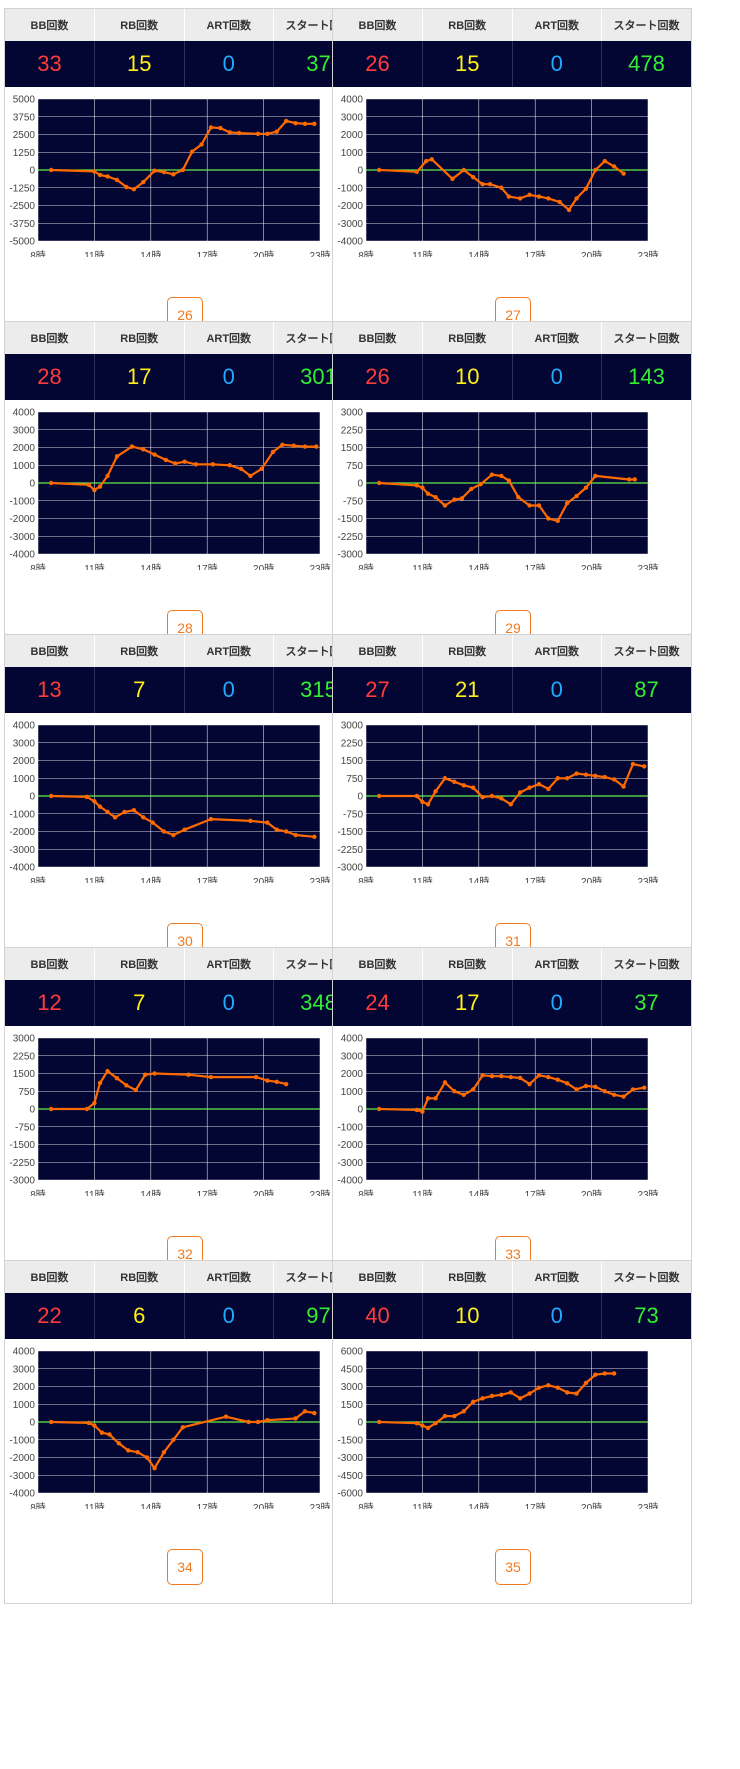 This screenshot has width=740, height=1769. Describe the element at coordinates (139, 1316) in the screenshot. I see `rb-count: 6` at that location.